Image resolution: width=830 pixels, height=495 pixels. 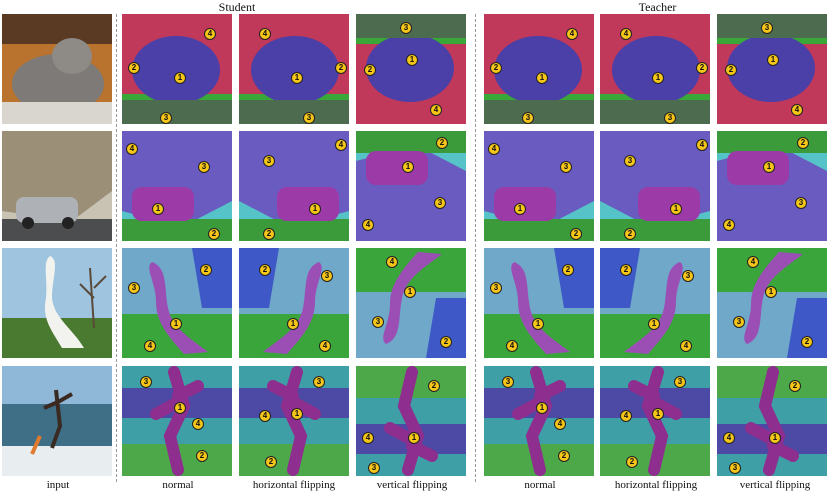 What do you see at coordinates (411, 303) in the screenshot?
I see `panel-bird-student-vflip: 1 2 3 4` at bounding box center [411, 303].